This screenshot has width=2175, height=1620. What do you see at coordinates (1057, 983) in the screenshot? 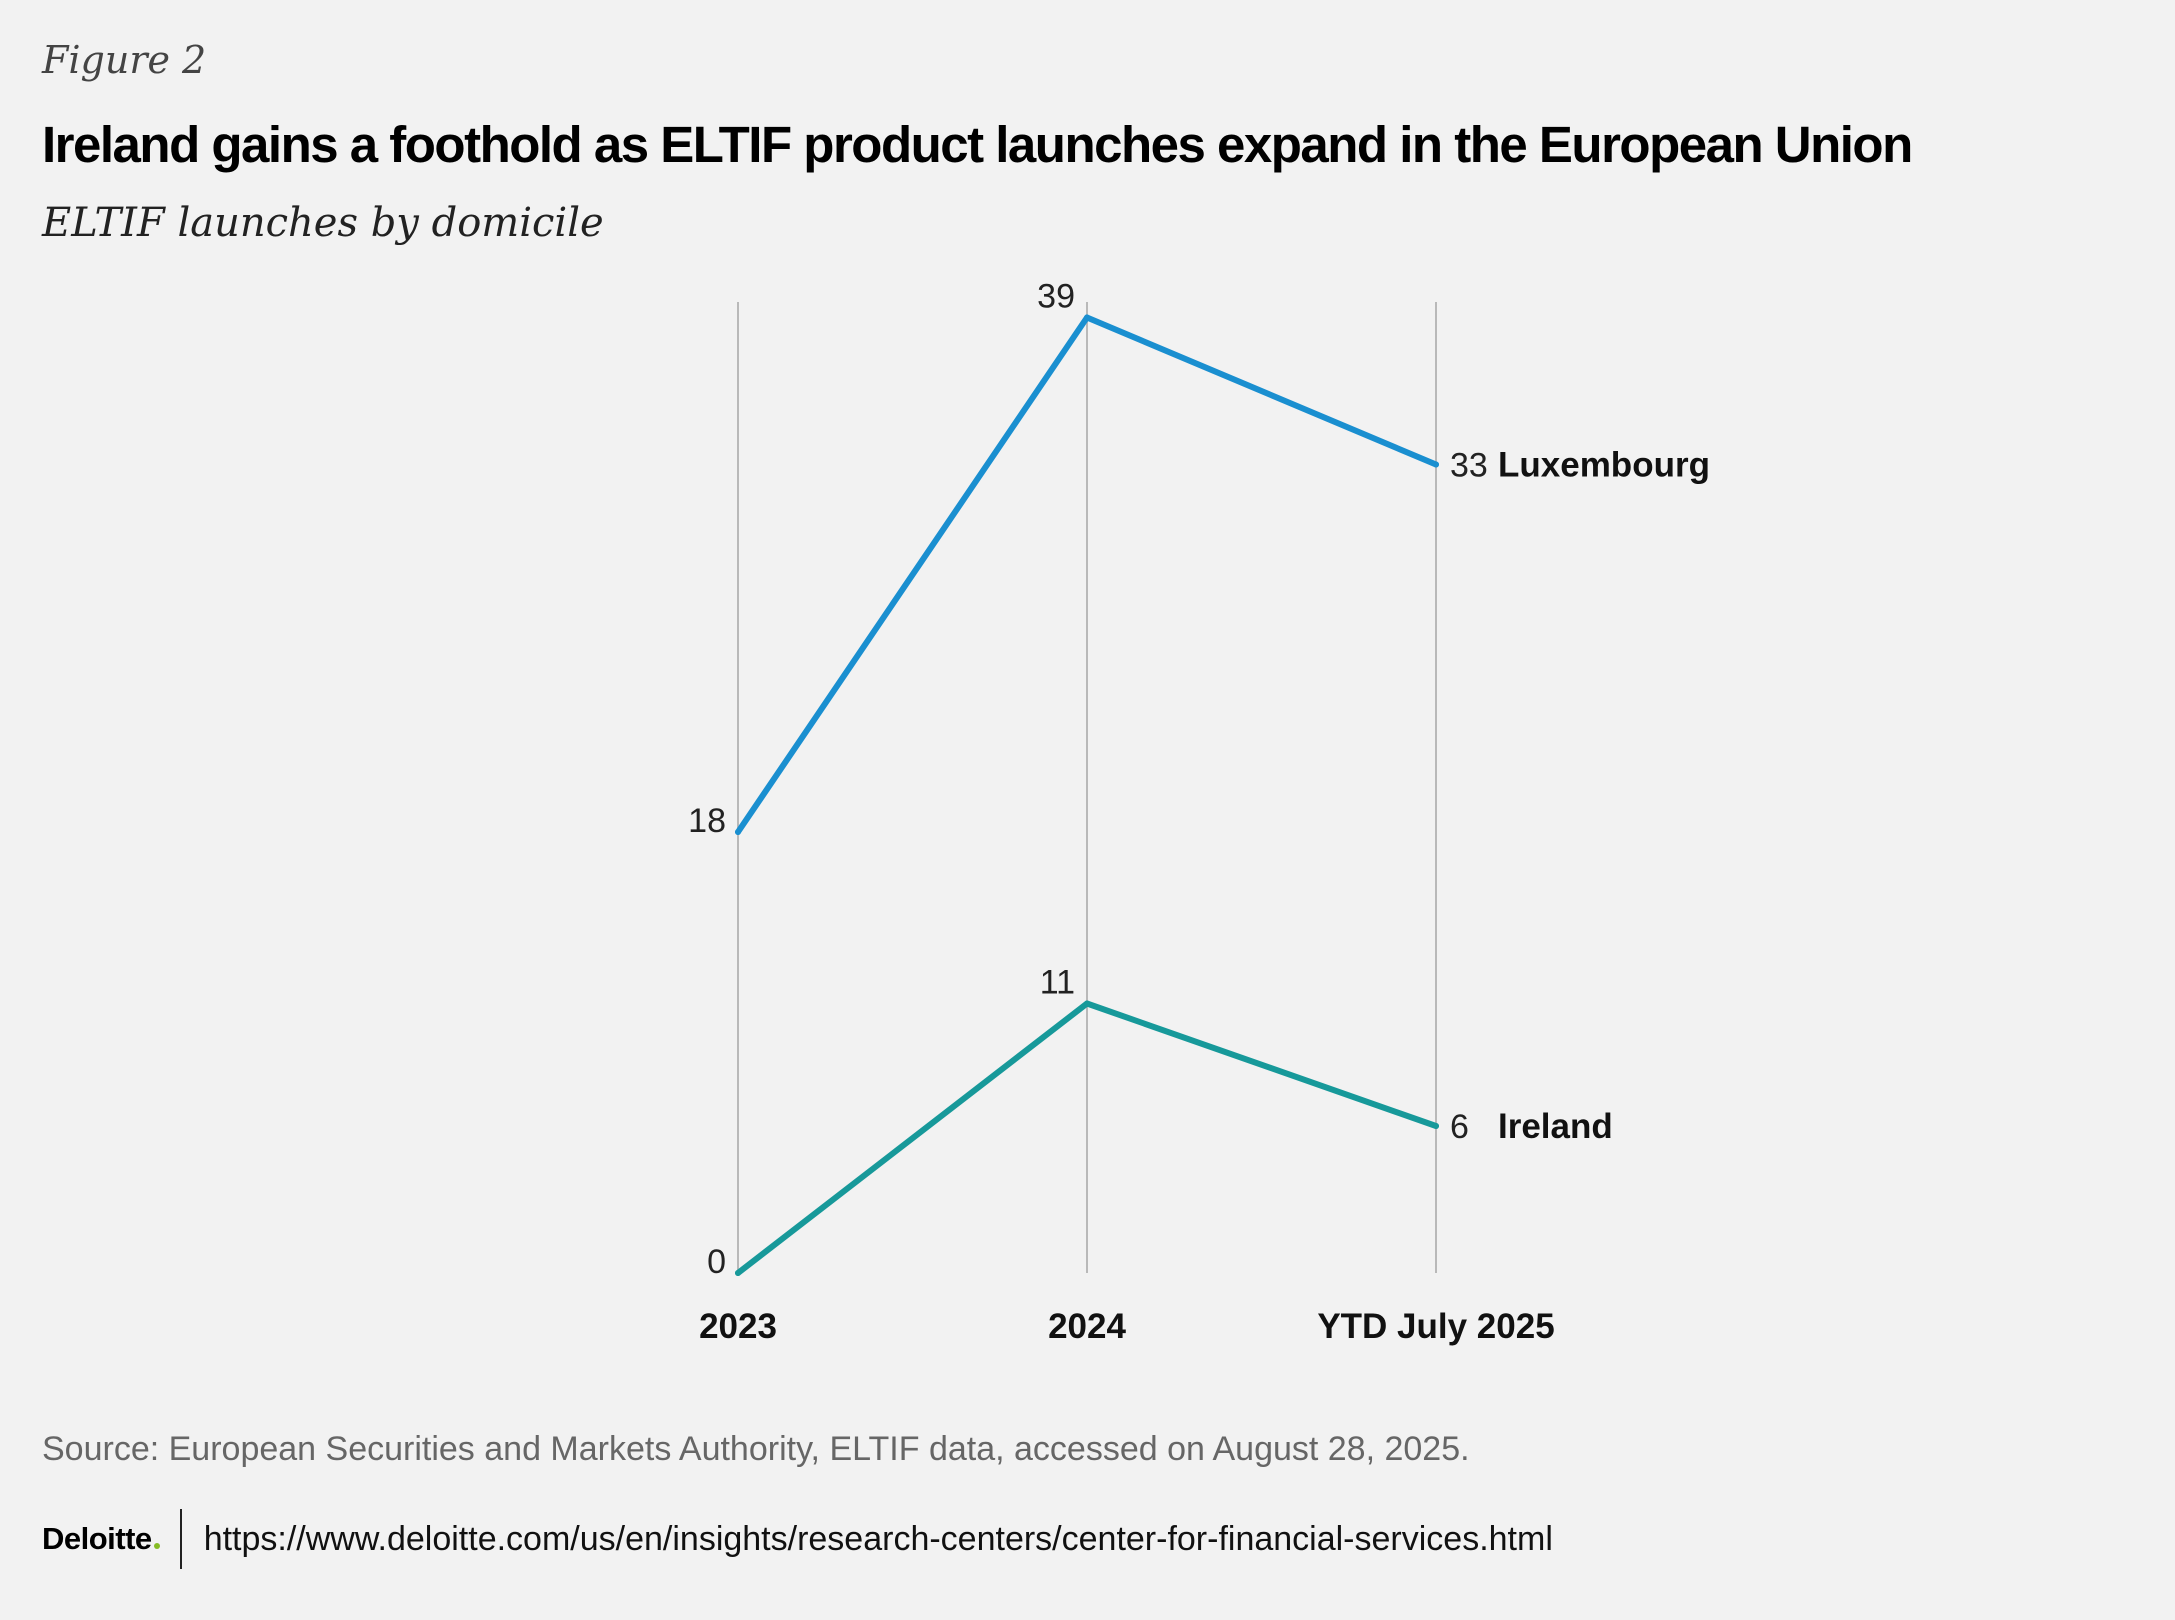
I see `data-label: 11` at bounding box center [1057, 983].